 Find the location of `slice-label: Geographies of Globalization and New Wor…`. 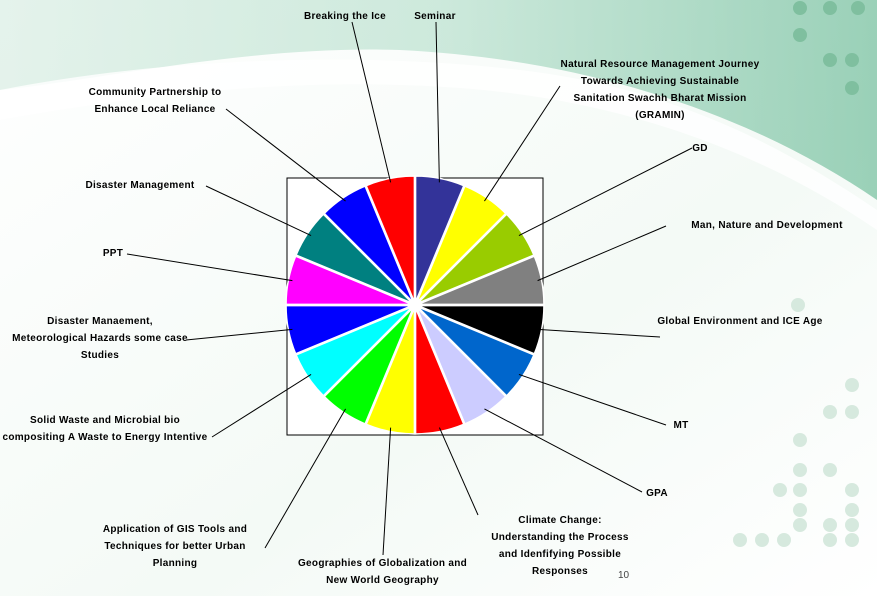

slice-label: Geographies of Globalization and New Wor… is located at coordinates (382, 572).